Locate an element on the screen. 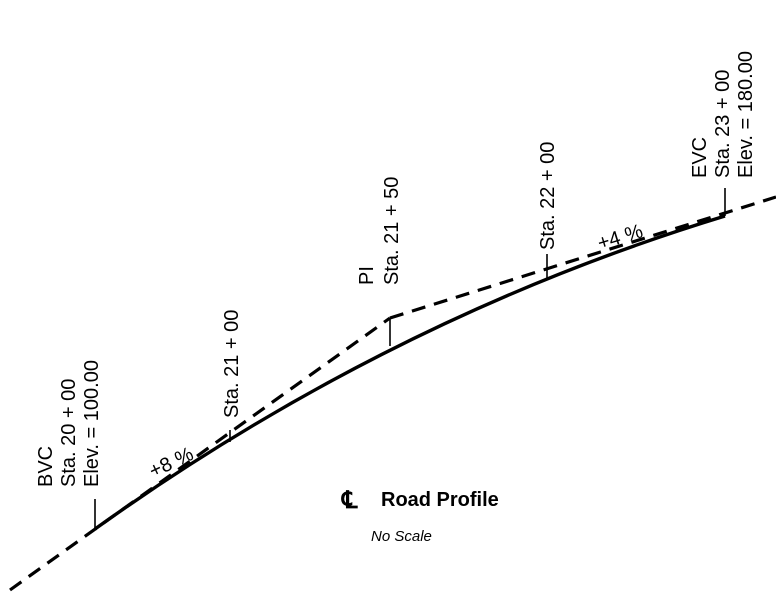 This screenshot has width=776, height=593. centerline-symbol: ℄ is located at coordinates (349, 500).